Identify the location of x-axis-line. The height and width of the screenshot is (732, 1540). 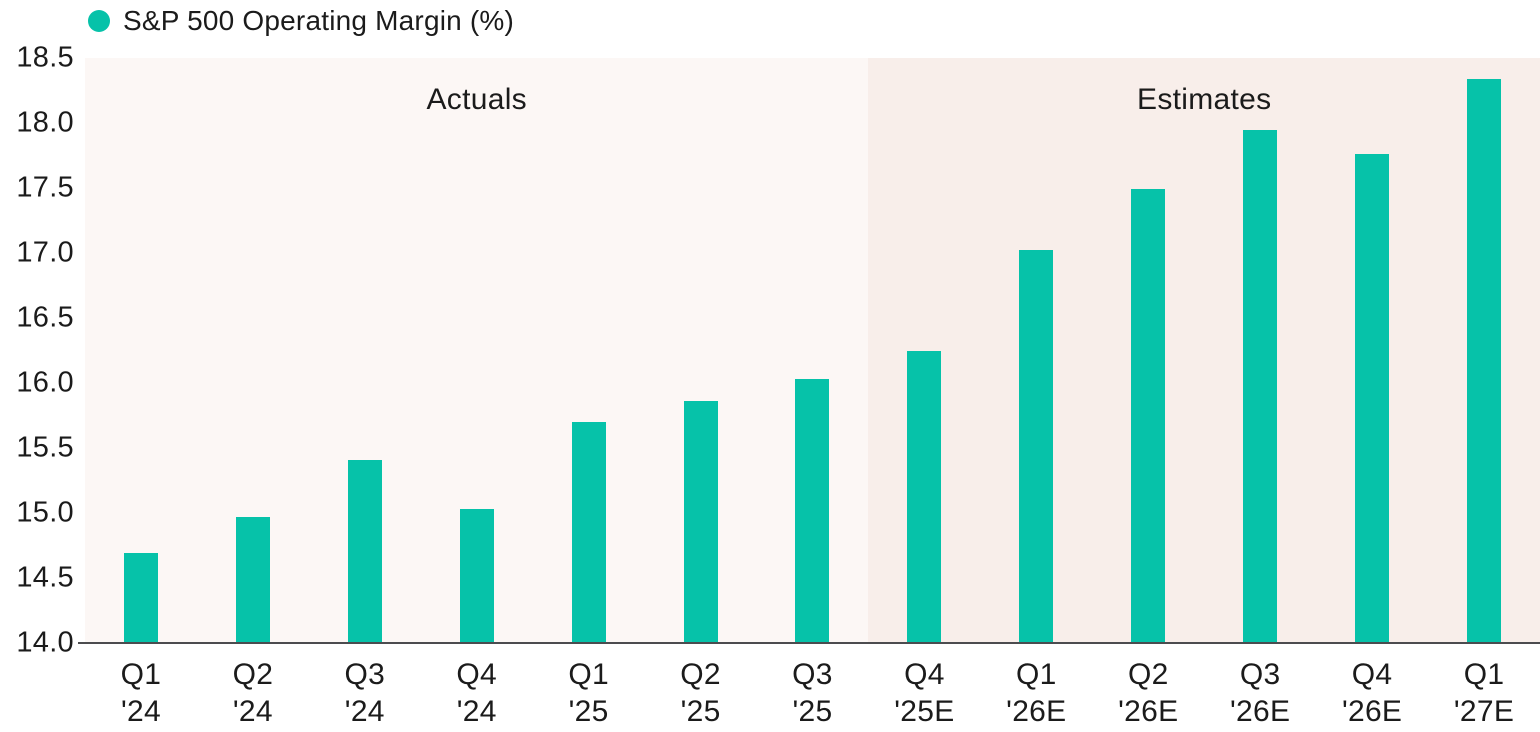
(809, 643).